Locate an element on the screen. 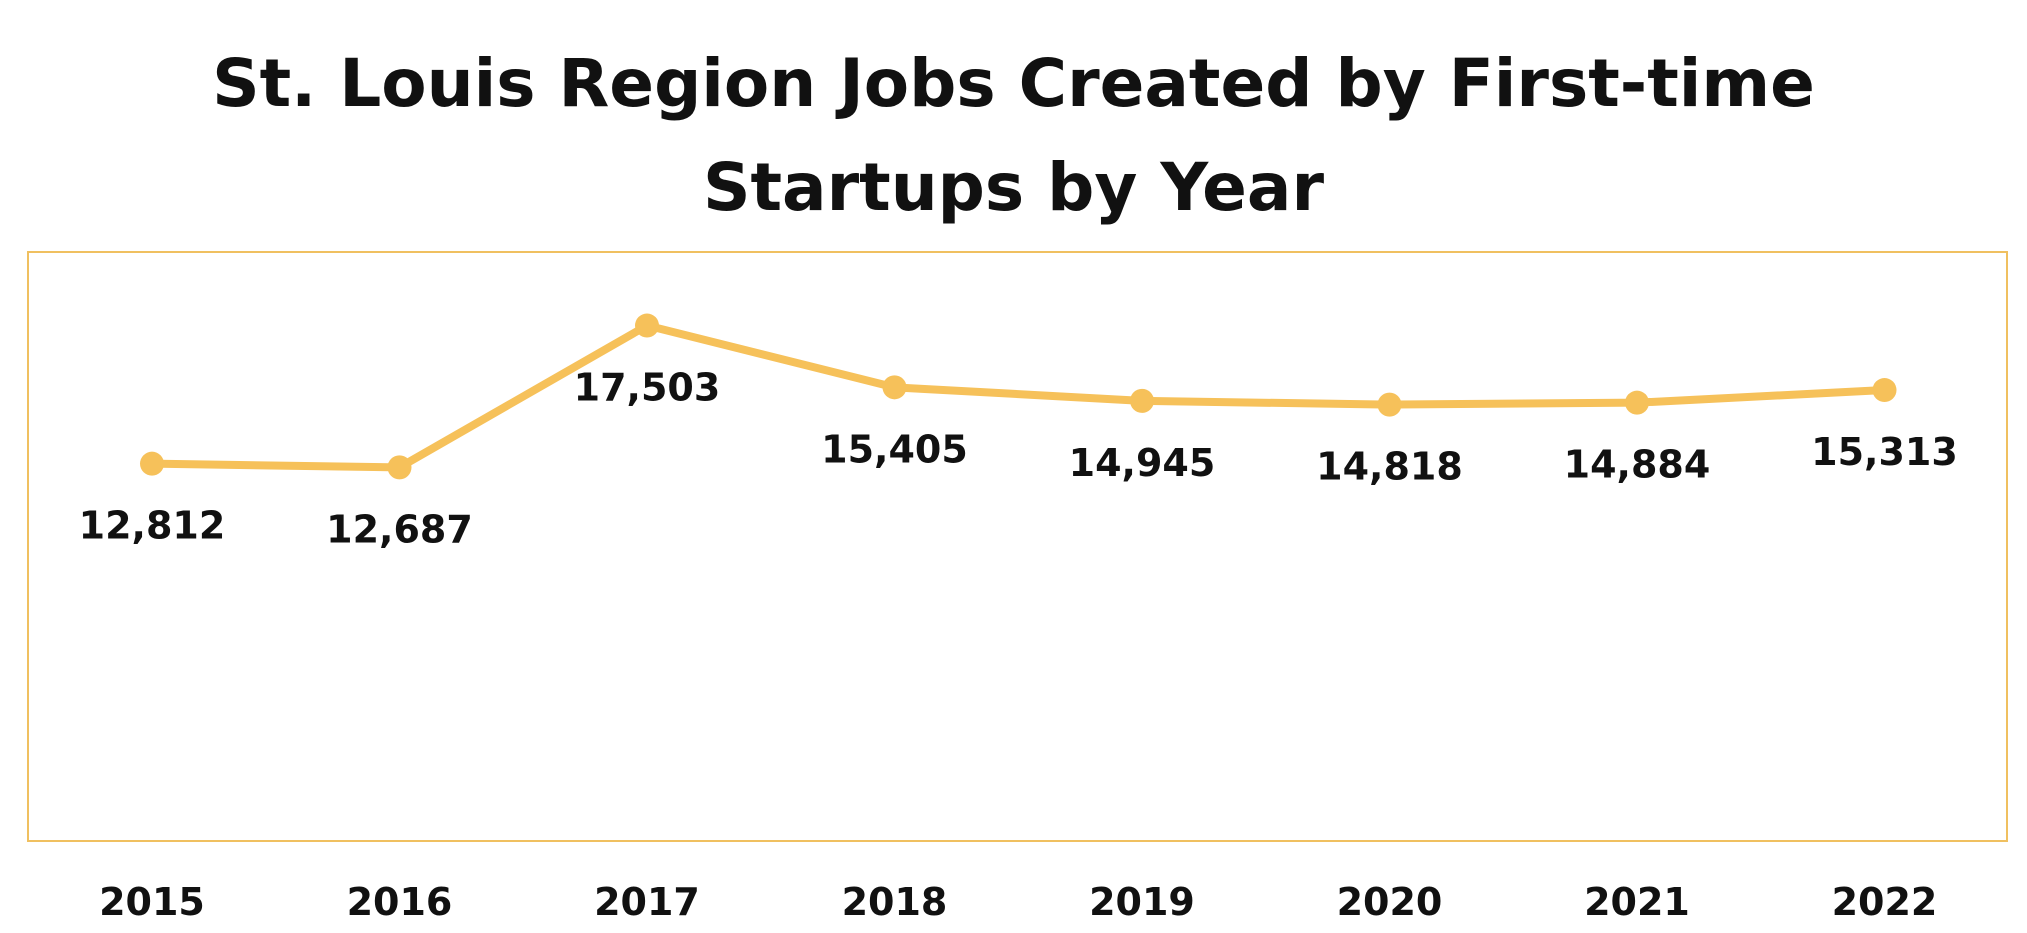 The width and height of the screenshot is (2027, 933). x-tick-label-2016: 2016 is located at coordinates (400, 902).